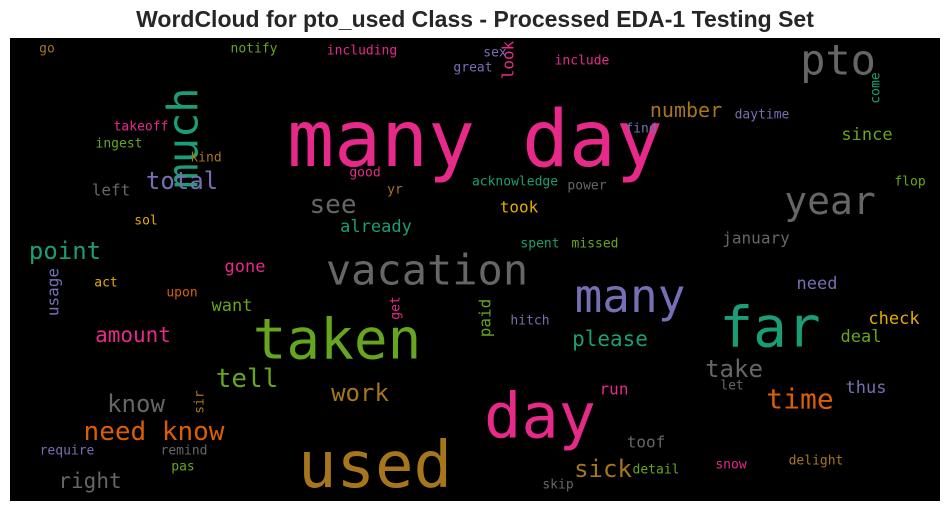  What do you see at coordinates (630, 296) in the screenshot?
I see `word-many: many` at bounding box center [630, 296].